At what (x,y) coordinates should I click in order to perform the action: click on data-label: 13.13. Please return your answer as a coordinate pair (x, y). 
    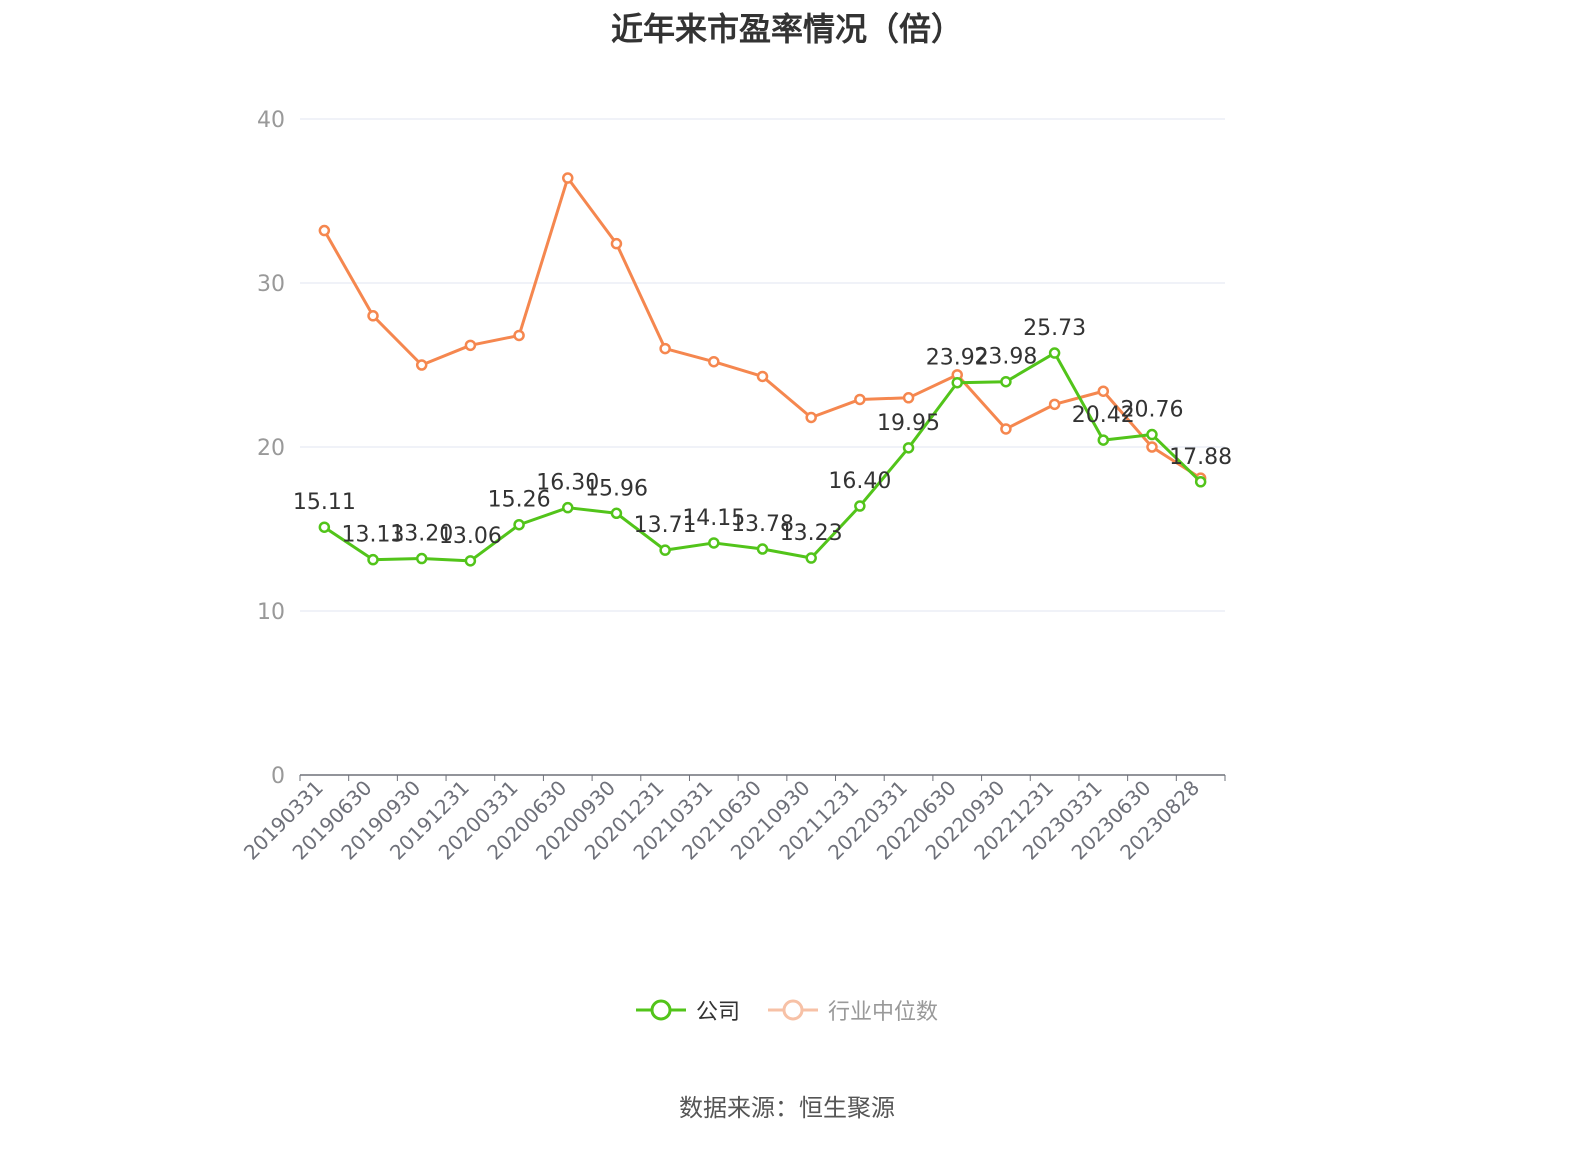
    Looking at the image, I should click on (373, 535).